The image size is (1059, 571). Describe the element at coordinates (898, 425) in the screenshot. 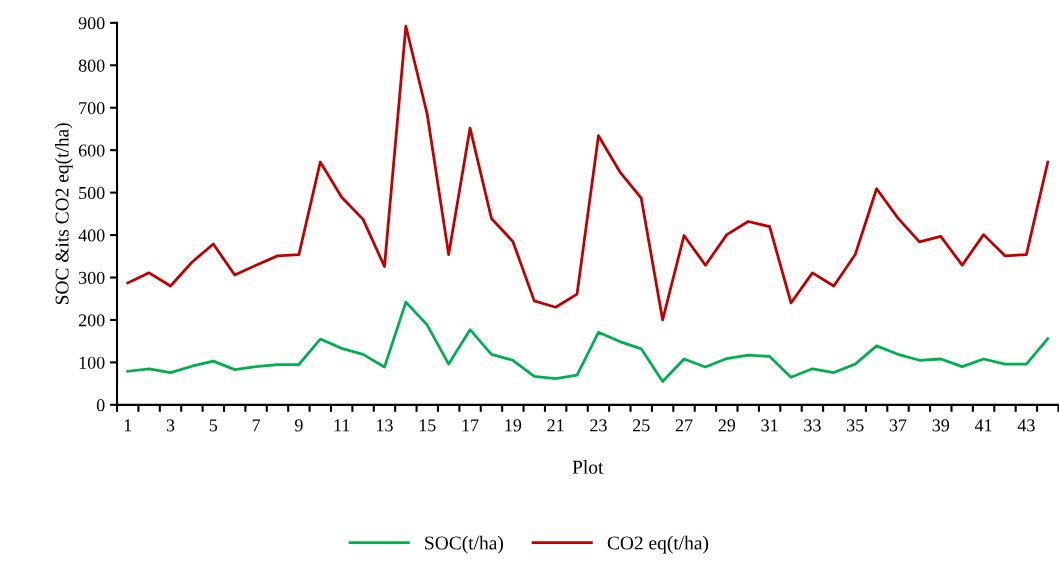

I see `x-tick-label: 37` at that location.